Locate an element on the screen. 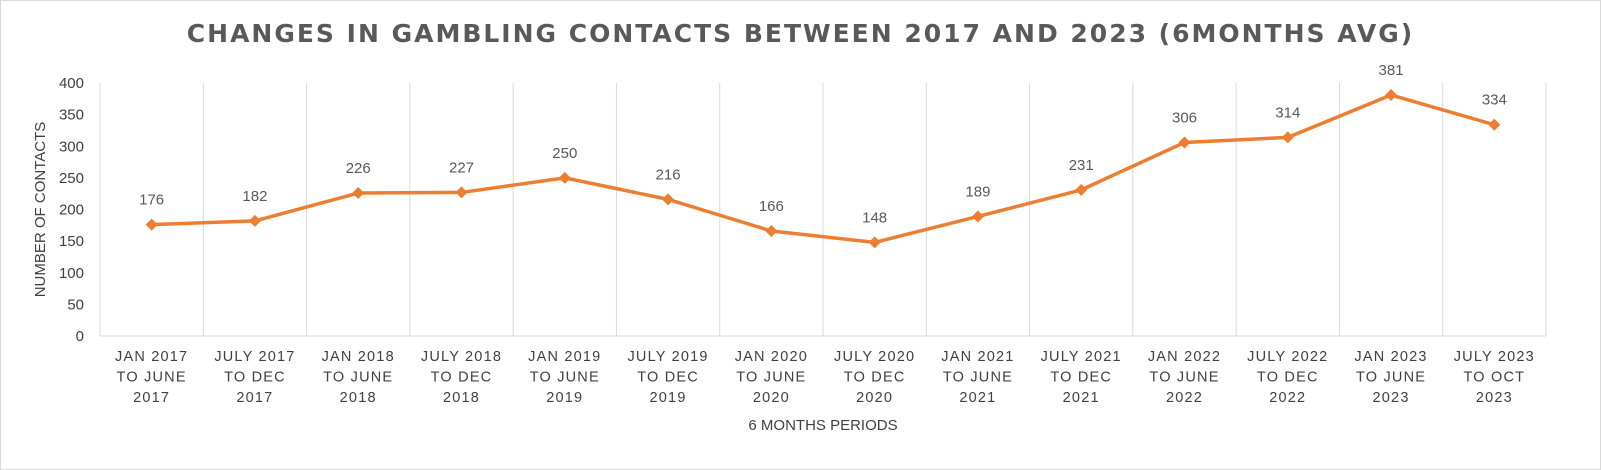 The image size is (1601, 470). x-tick-label: JULY 2019 TO DEC 2019 is located at coordinates (667, 377).